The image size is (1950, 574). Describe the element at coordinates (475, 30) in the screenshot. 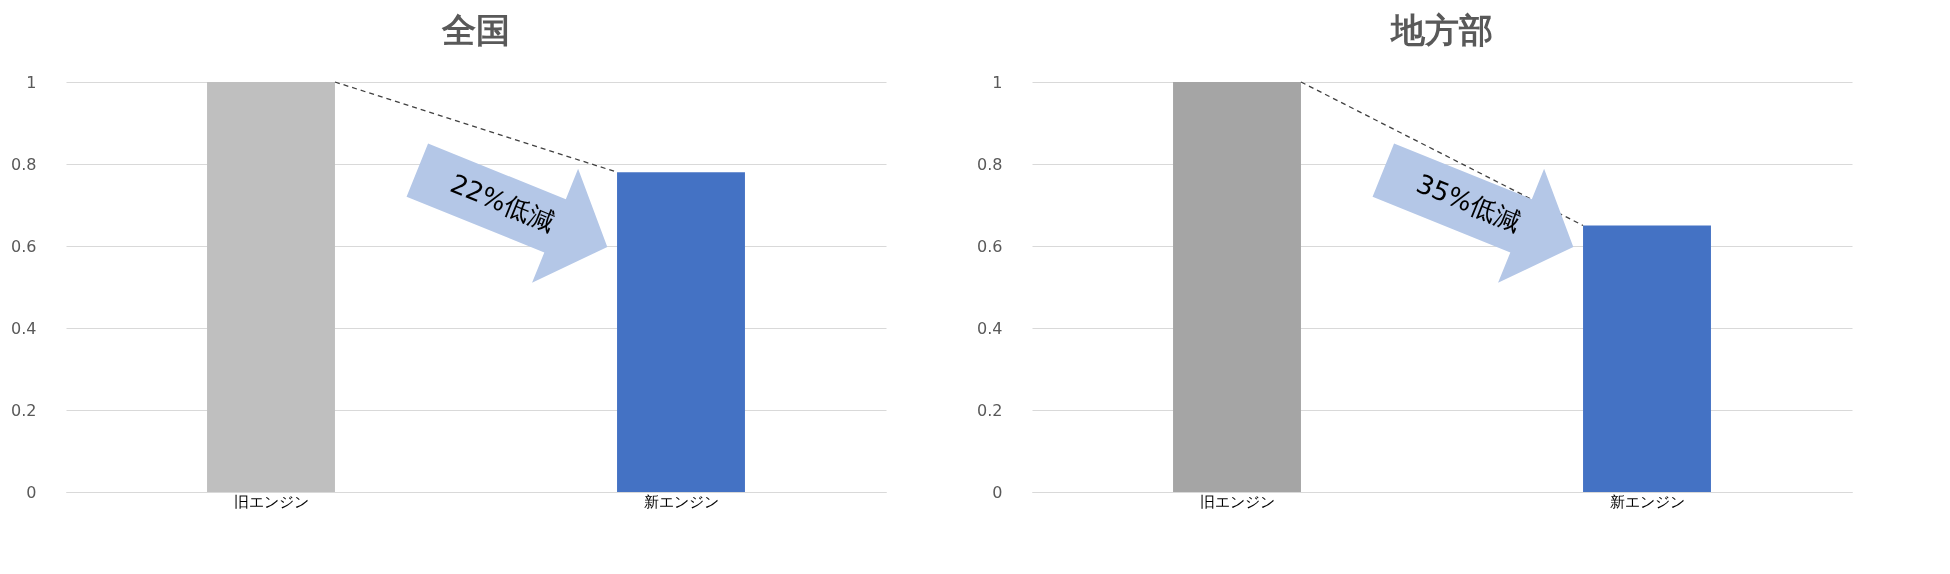

I see `chart-title: 全国` at that location.